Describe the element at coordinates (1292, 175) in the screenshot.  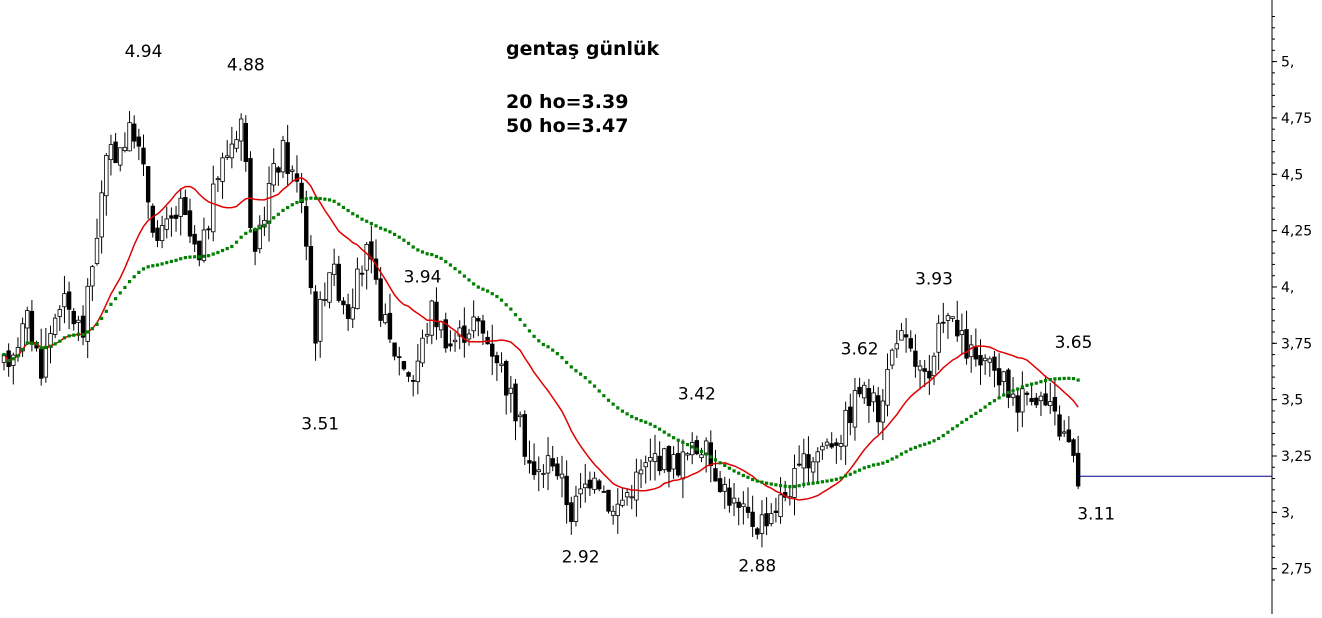
I see `y-tick-label: 4,5` at that location.